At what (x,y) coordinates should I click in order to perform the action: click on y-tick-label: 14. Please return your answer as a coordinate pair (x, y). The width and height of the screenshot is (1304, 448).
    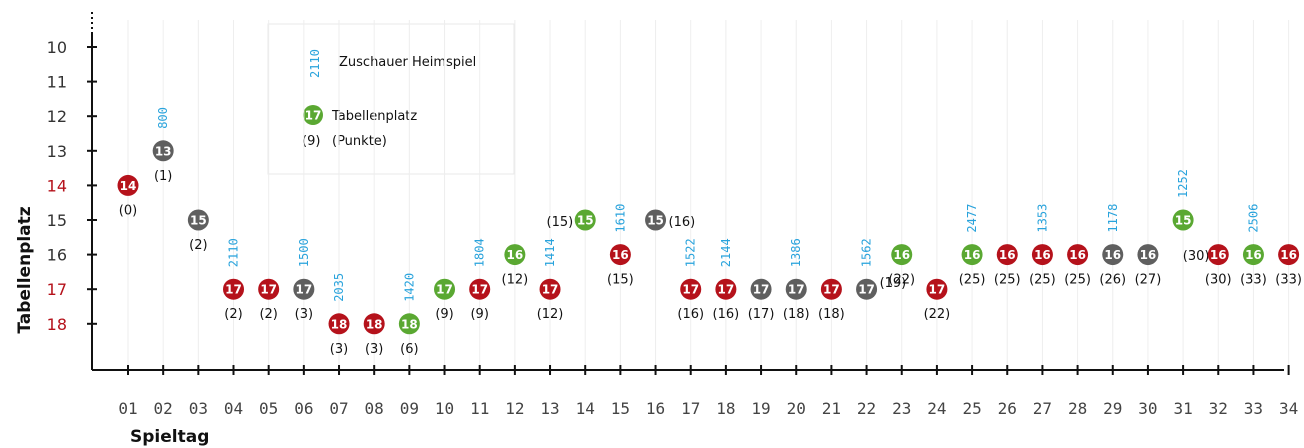
    Looking at the image, I should click on (57, 185).